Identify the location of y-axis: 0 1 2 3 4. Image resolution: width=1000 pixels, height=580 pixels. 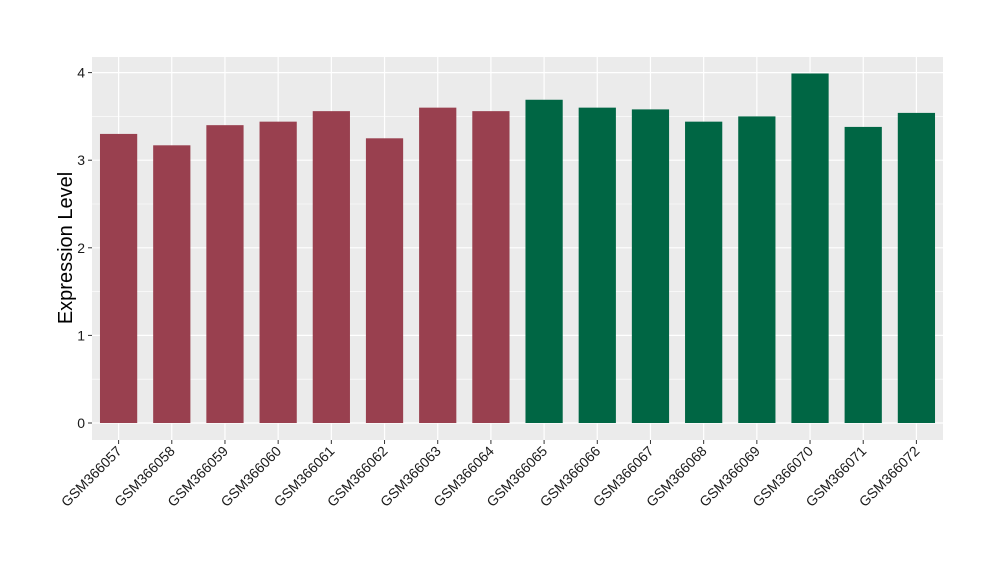
(84, 248).